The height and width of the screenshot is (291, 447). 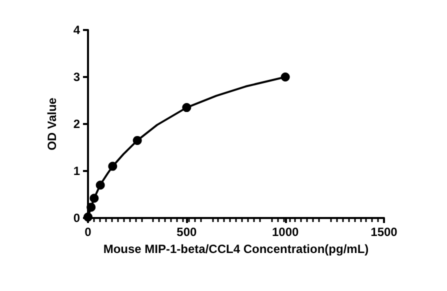 What do you see at coordinates (286, 232) in the screenshot?
I see `x-tick-label: 1000` at bounding box center [286, 232].